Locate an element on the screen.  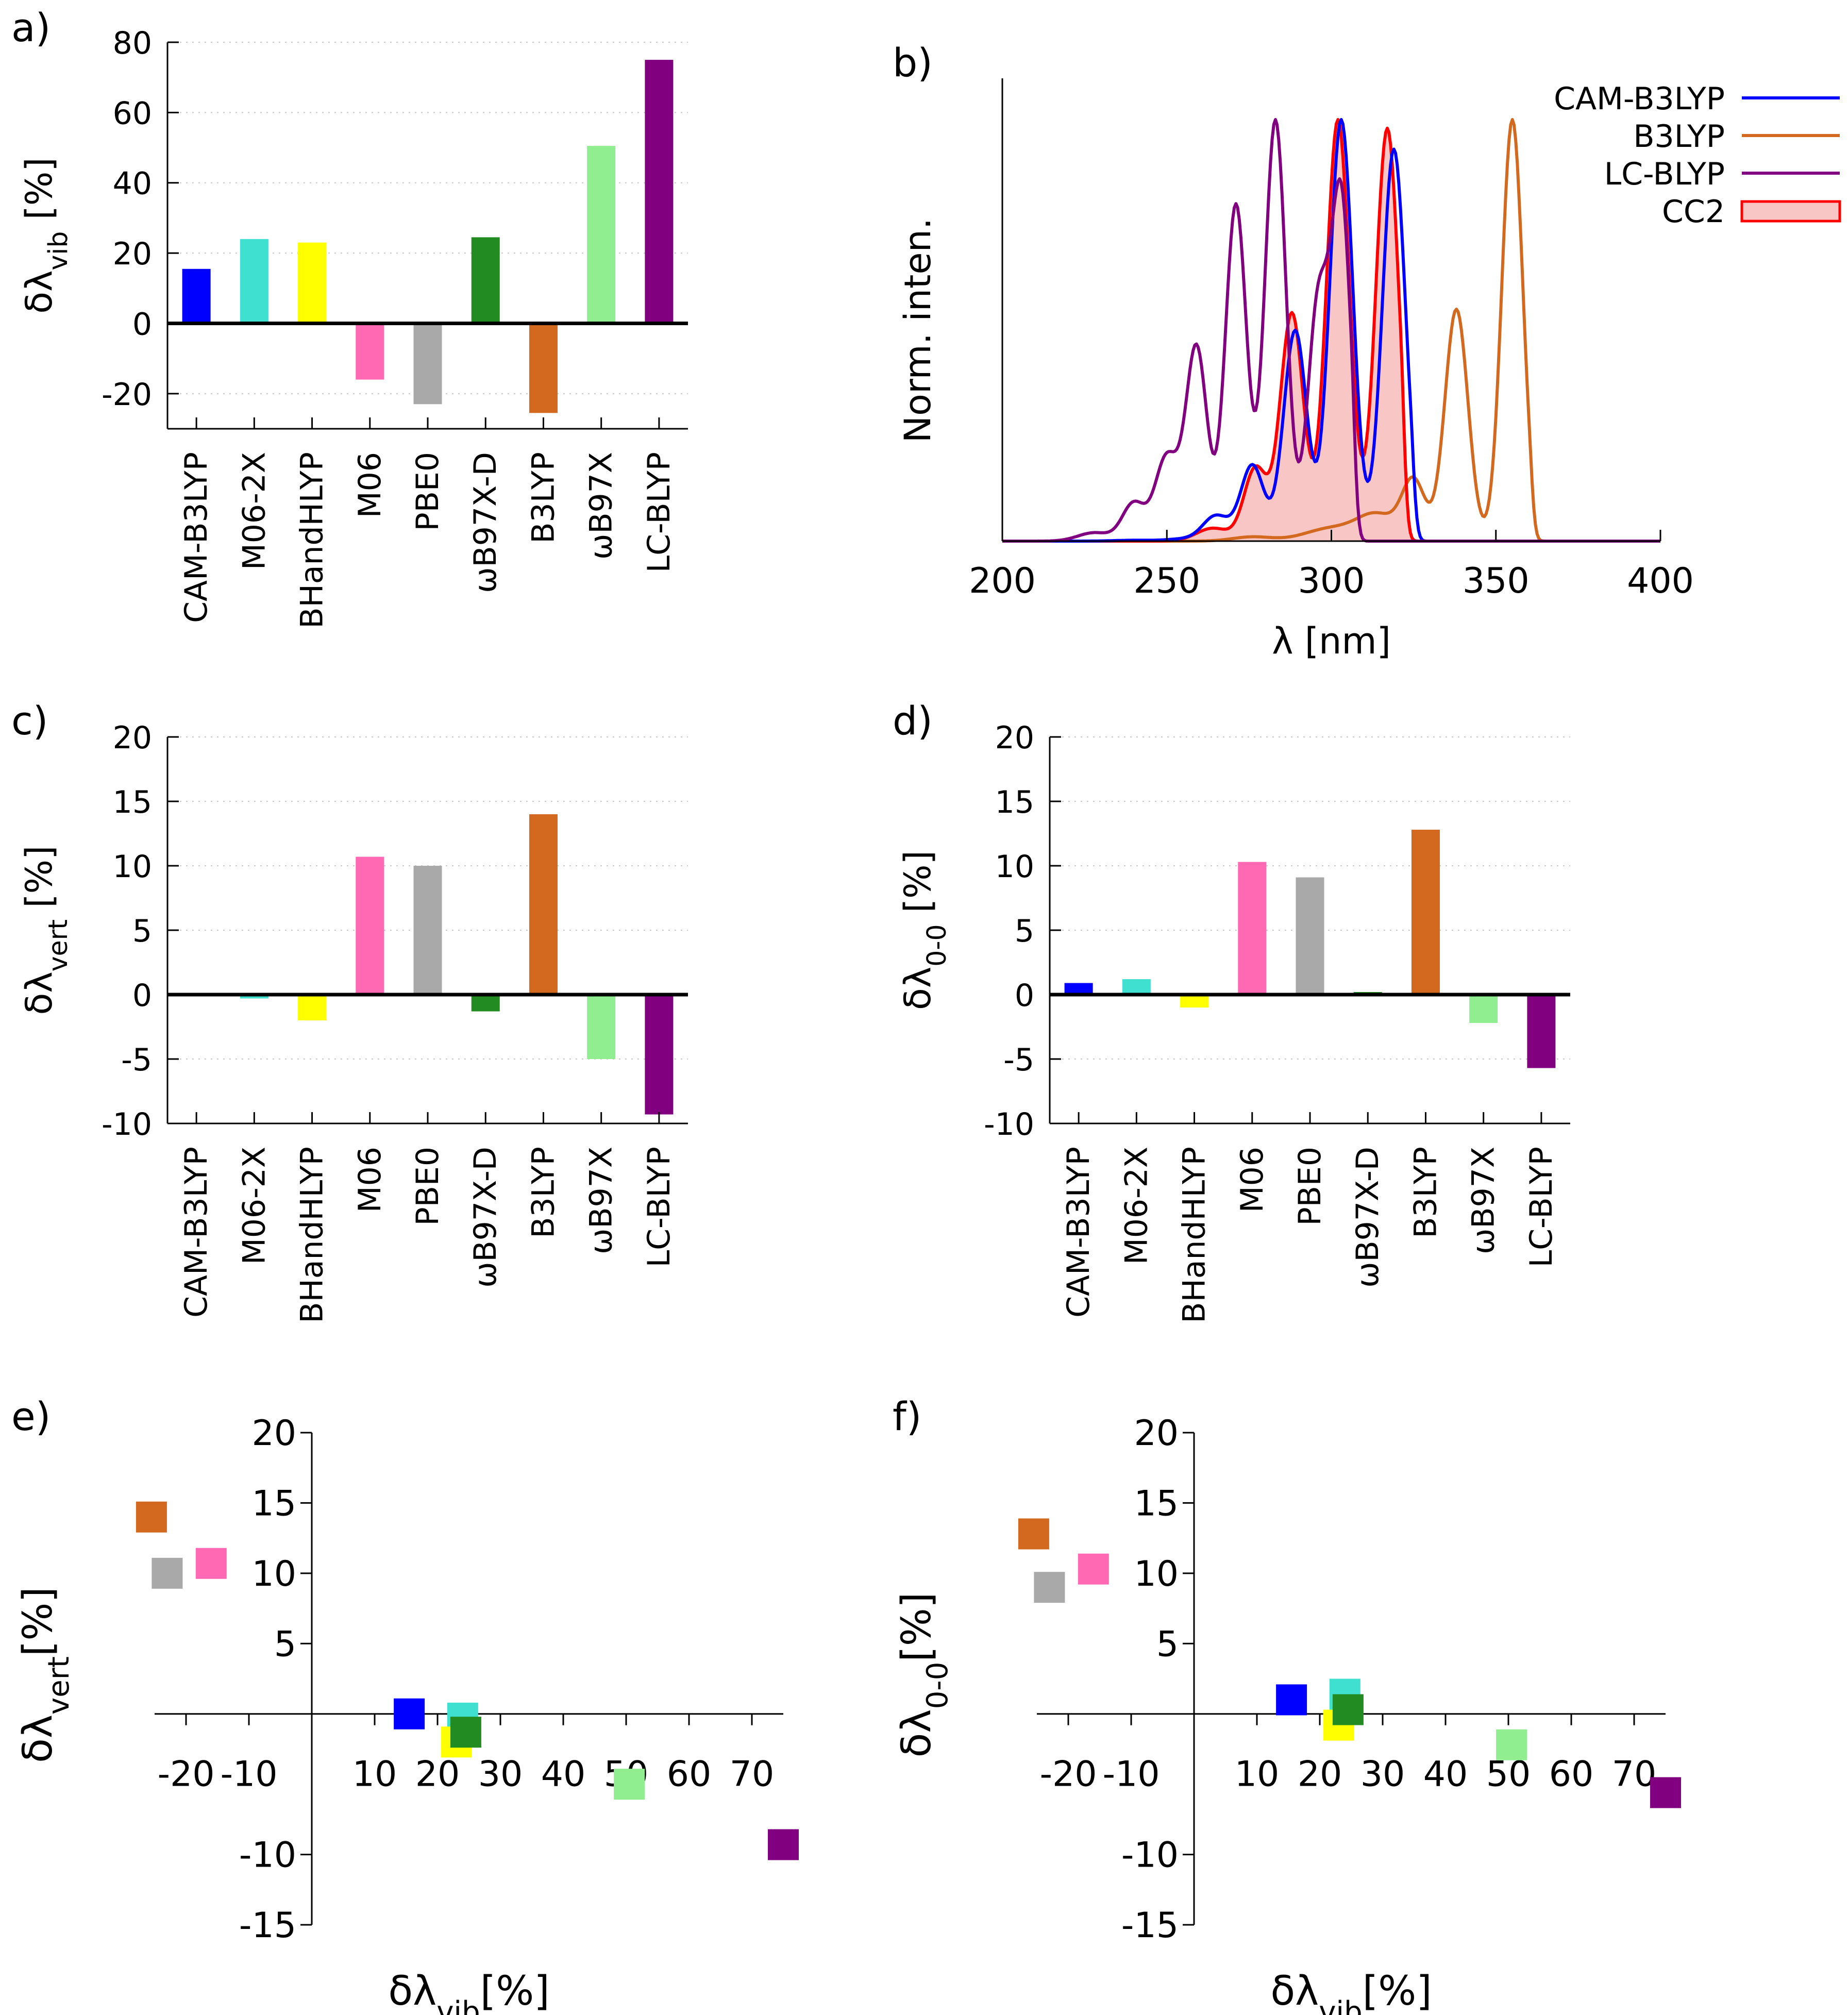
y-axis-title: δλvib [%] is located at coordinates (46, 235).